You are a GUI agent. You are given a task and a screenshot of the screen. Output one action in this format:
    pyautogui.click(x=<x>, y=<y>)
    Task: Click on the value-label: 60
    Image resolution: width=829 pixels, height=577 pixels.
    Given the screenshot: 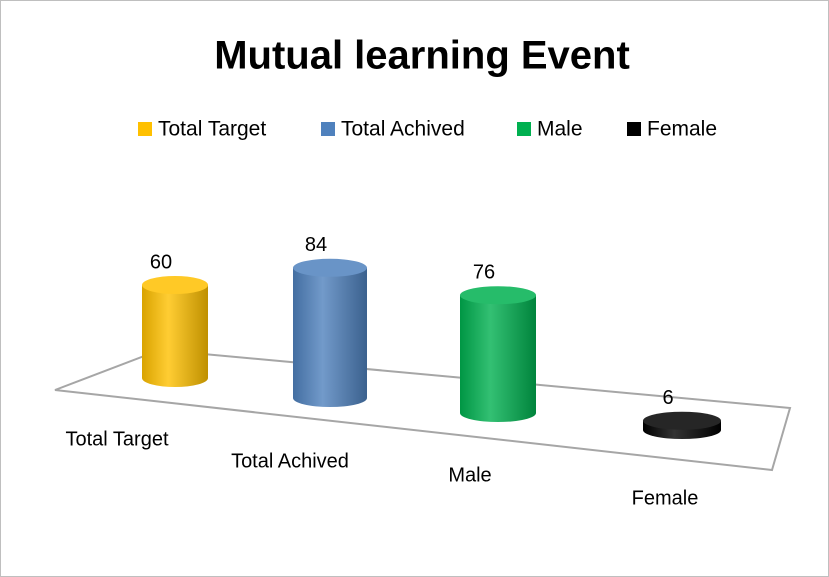 What is the action you would take?
    pyautogui.click(x=161, y=262)
    